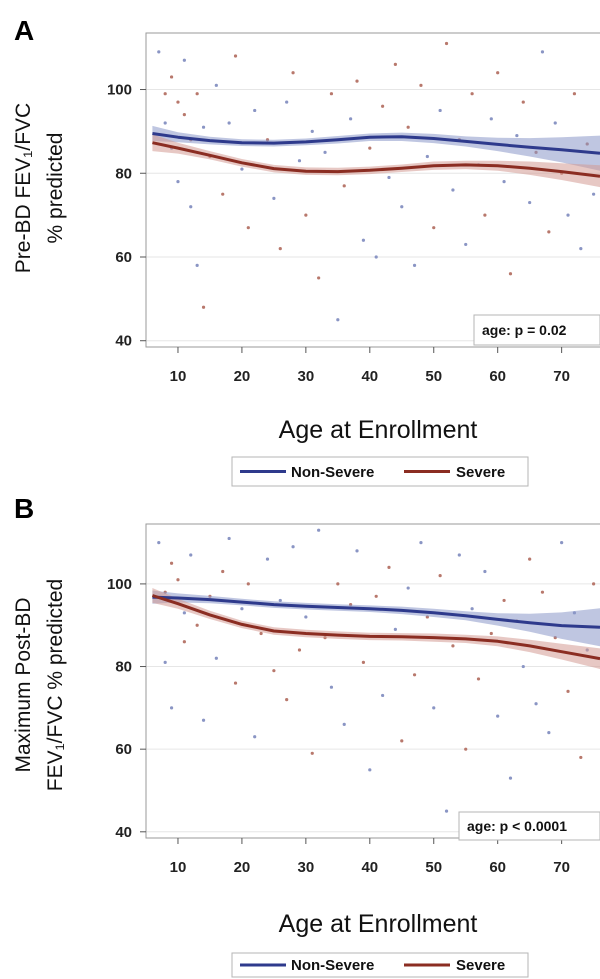 The height and width of the screenshot is (979, 600). Describe the element at coordinates (119, 584) in the screenshot. I see `y-tick-label-b-3: 100` at that location.